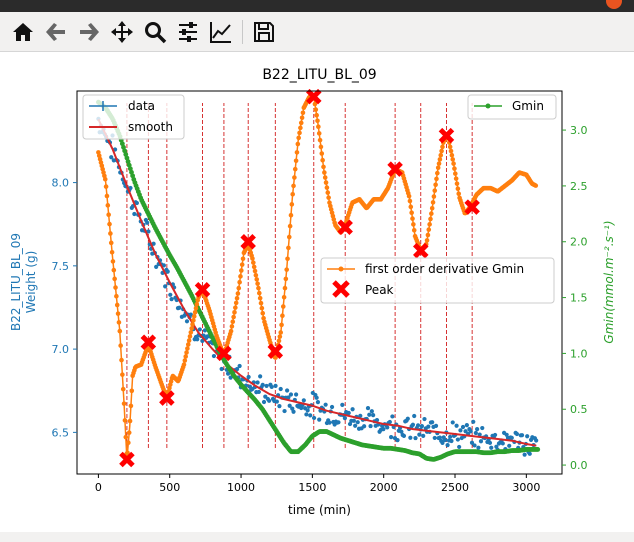 This screenshot has width=634, height=542. Describe the element at coordinates (188, 32) in the screenshot. I see `configure-subplots-button` at that location.